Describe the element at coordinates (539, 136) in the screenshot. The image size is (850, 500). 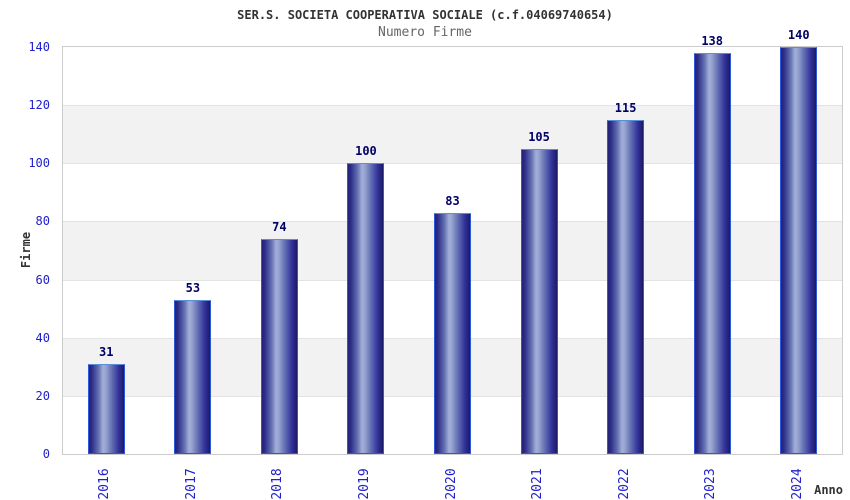
I see `bar-value-label: 105` at that location.